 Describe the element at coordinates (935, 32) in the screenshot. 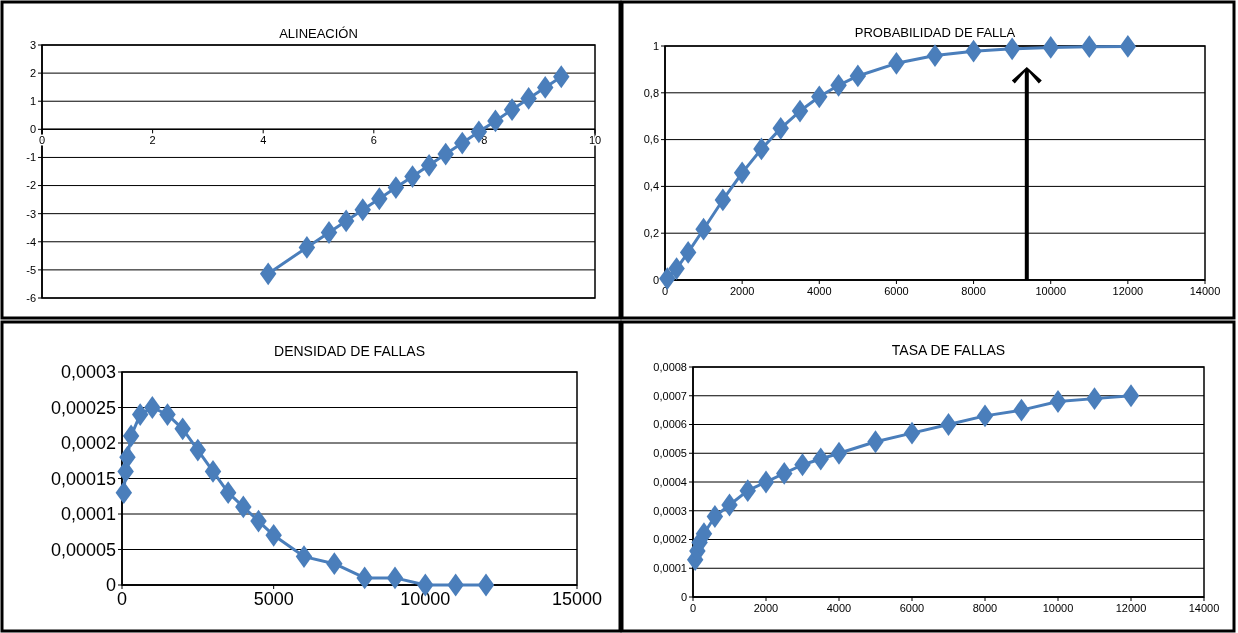

I see `chart-title: PROBABILIDAD DE FALLA` at that location.